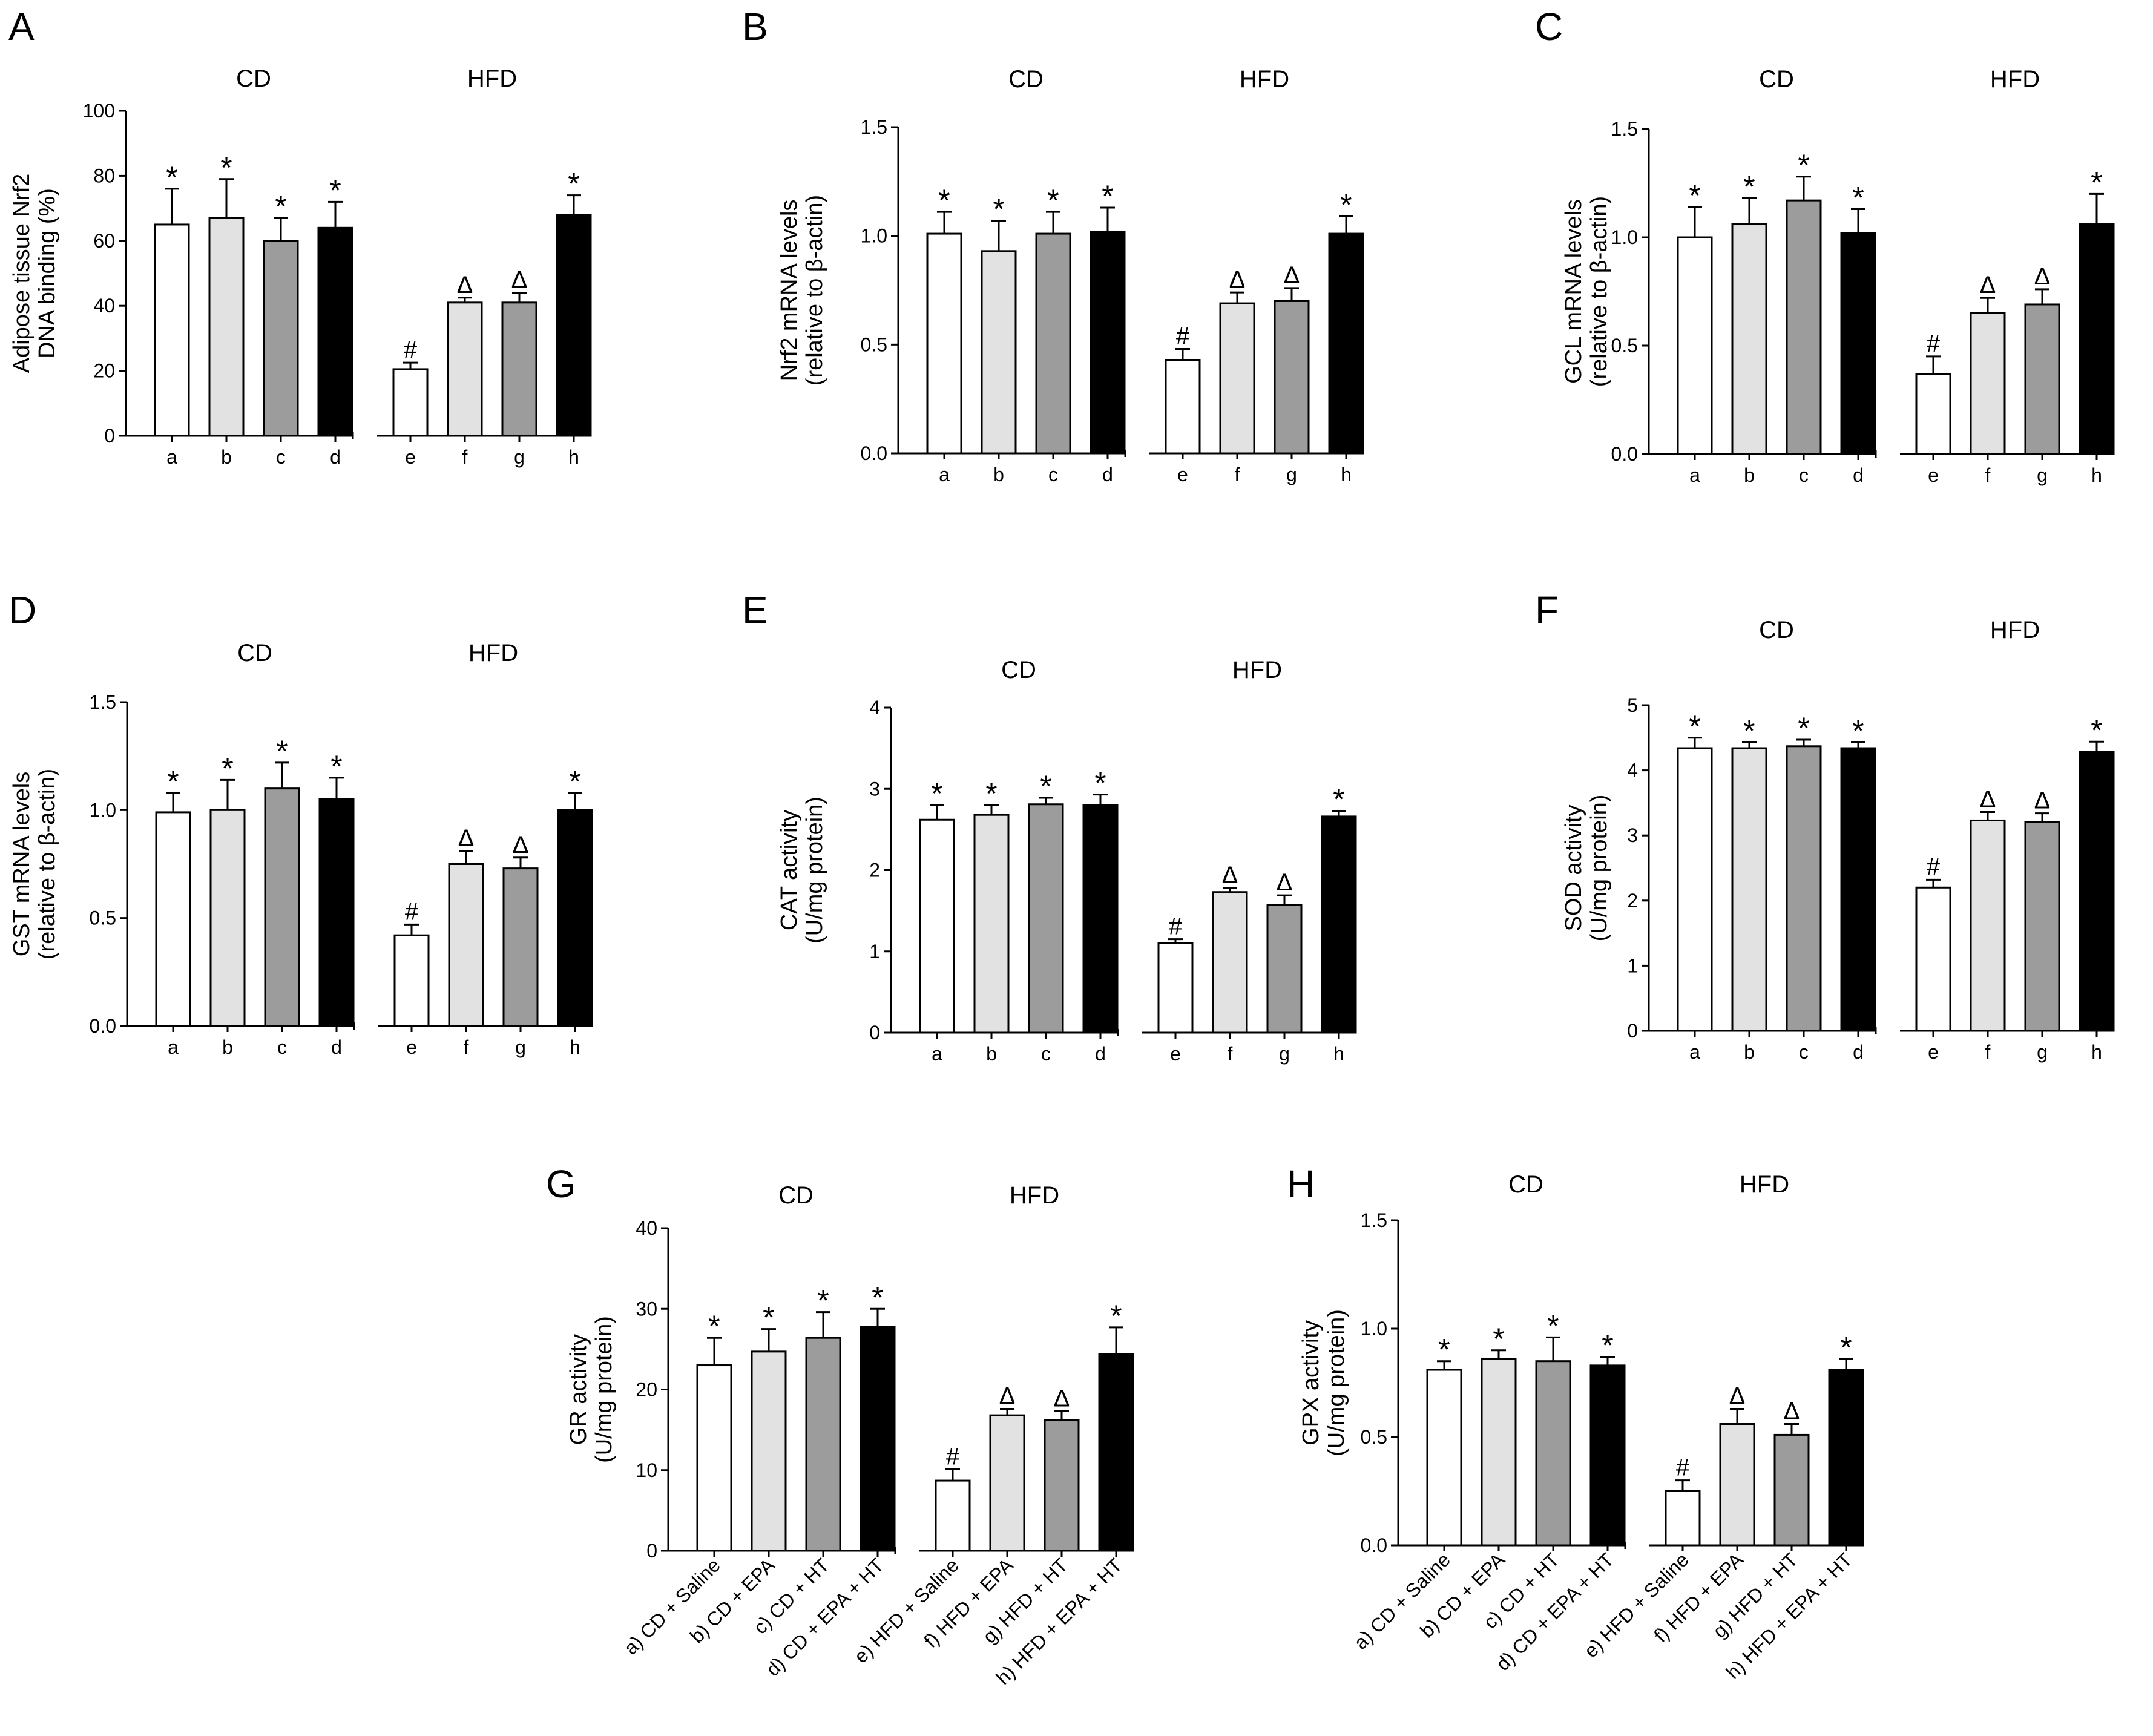  What do you see at coordinates (874, 951) in the screenshot?
I see `y-tick-label: 1` at bounding box center [874, 951].